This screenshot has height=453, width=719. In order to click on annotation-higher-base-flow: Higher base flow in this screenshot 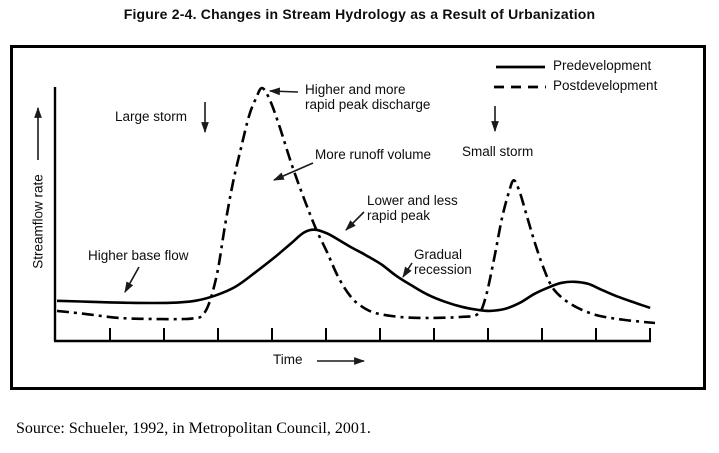, I will do `click(138, 255)`.